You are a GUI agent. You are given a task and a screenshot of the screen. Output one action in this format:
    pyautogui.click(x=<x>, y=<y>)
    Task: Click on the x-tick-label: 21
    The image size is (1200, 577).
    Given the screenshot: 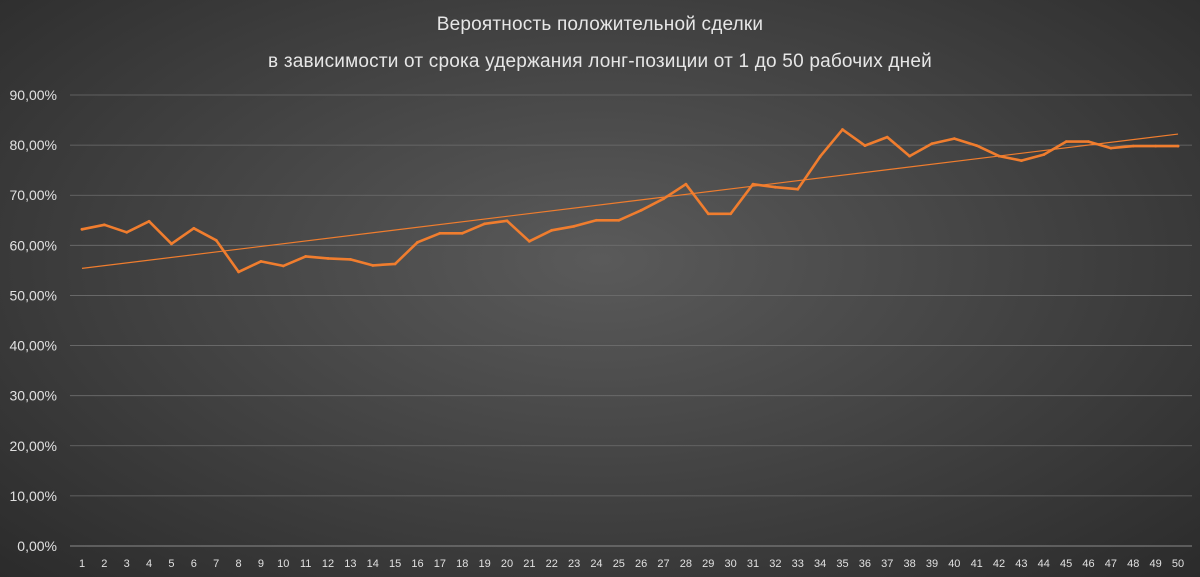 What is the action you would take?
    pyautogui.click(x=529, y=564)
    